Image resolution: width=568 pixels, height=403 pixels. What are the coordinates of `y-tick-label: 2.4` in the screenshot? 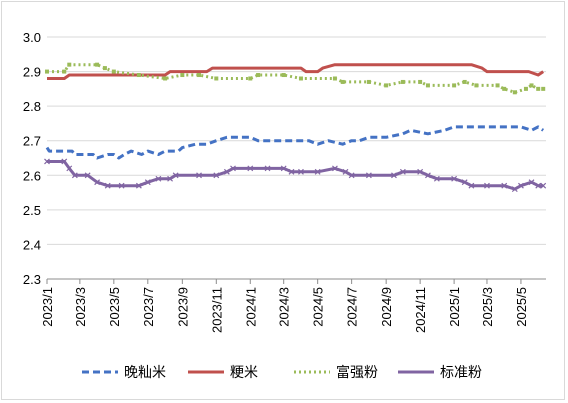 It's located at (32, 244).